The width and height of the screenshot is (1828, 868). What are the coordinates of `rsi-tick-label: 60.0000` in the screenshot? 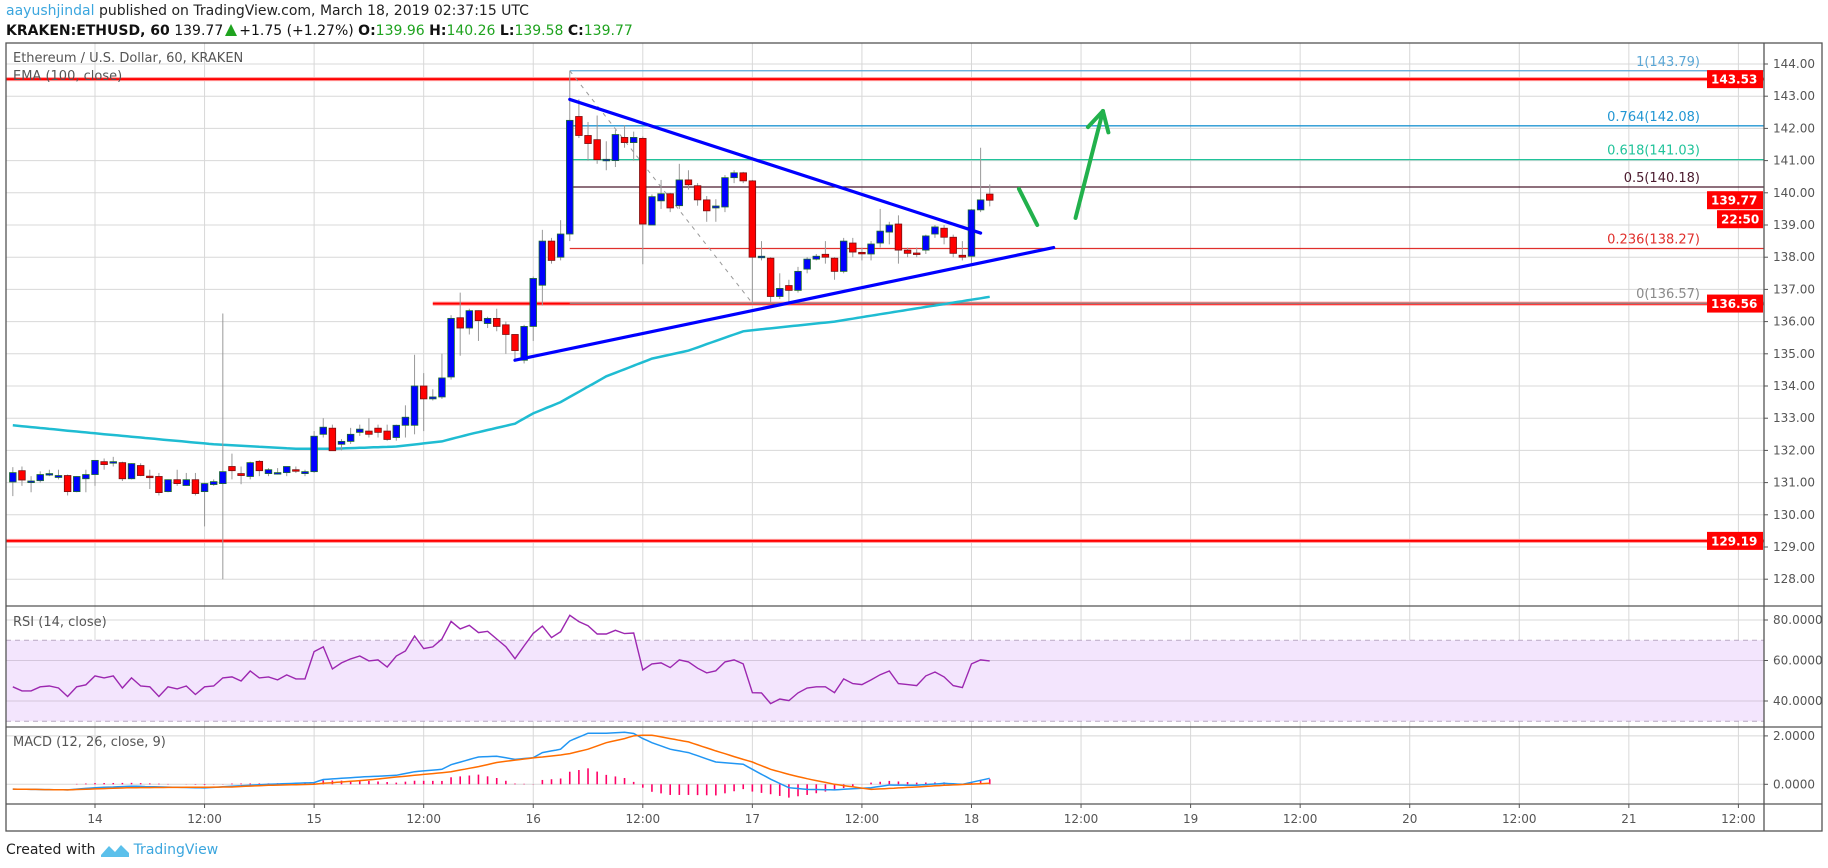 It's located at (1798, 661).